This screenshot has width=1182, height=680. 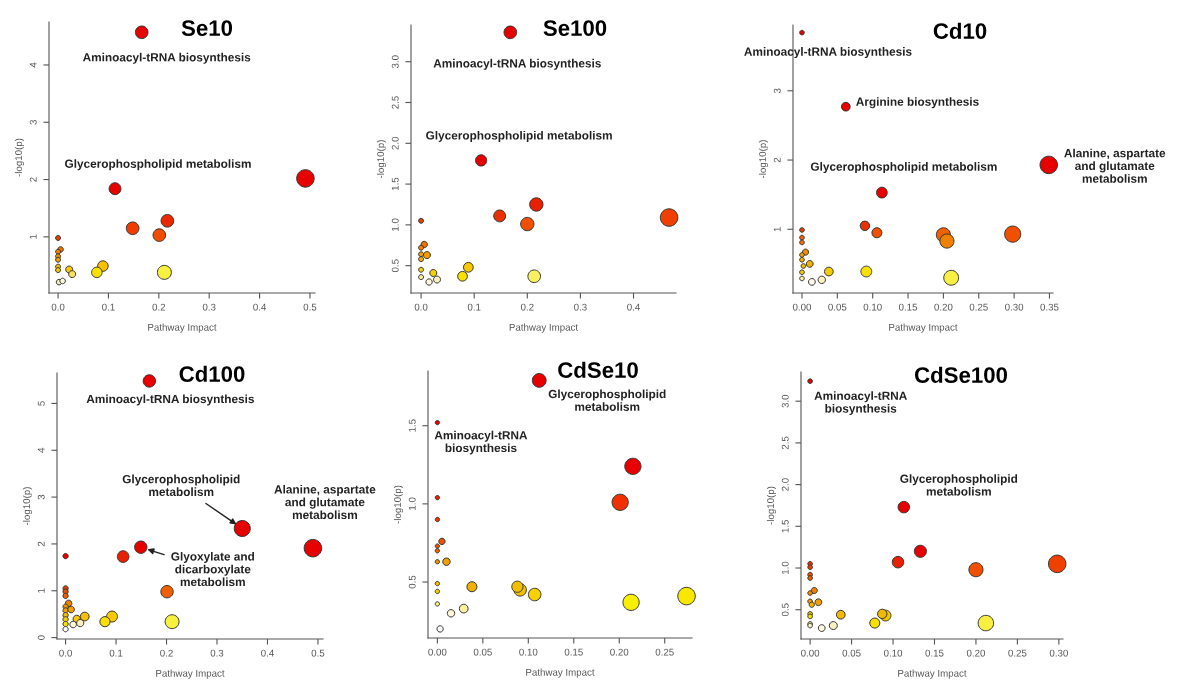 What do you see at coordinates (212, 373) in the screenshot?
I see `chart-title: Cd100` at bounding box center [212, 373].